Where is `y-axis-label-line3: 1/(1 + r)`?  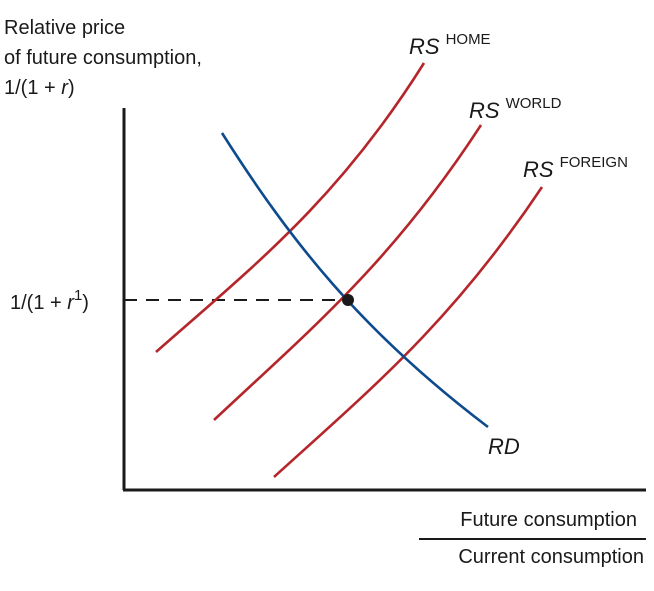 y-axis-label-line3: 1/(1 + r) is located at coordinates (39, 88).